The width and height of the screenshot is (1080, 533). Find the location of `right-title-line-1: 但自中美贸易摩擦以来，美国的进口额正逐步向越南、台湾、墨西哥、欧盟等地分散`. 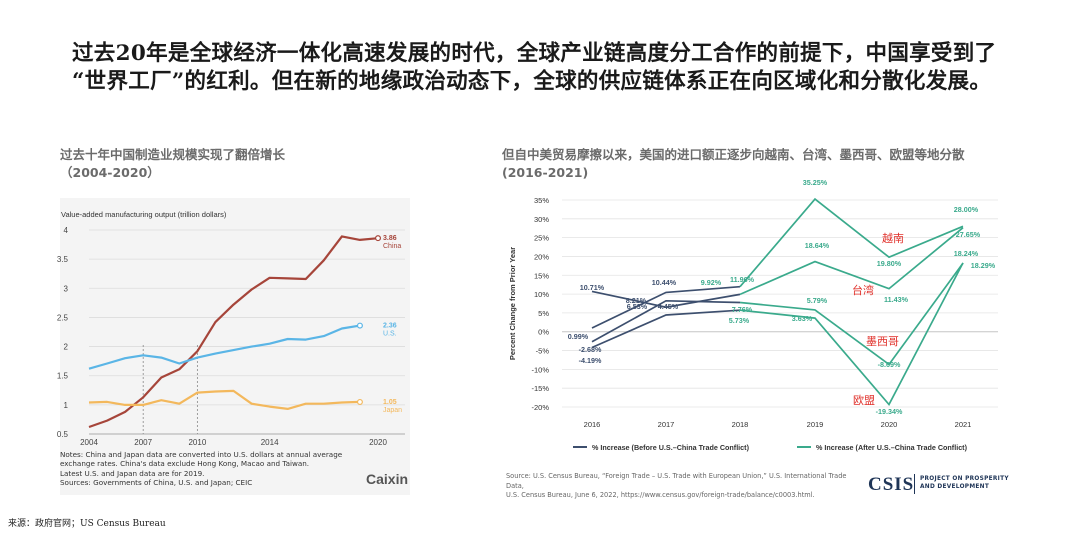

right-title-line-1: 但自中美贸易摩擦以来，美国的进口额正逐步向越南、台湾、墨西哥、欧盟等地分散 is located at coordinates (733, 154).